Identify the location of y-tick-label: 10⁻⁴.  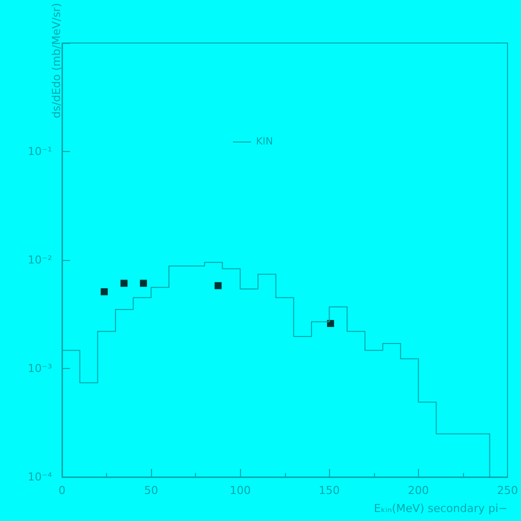
(40, 477).